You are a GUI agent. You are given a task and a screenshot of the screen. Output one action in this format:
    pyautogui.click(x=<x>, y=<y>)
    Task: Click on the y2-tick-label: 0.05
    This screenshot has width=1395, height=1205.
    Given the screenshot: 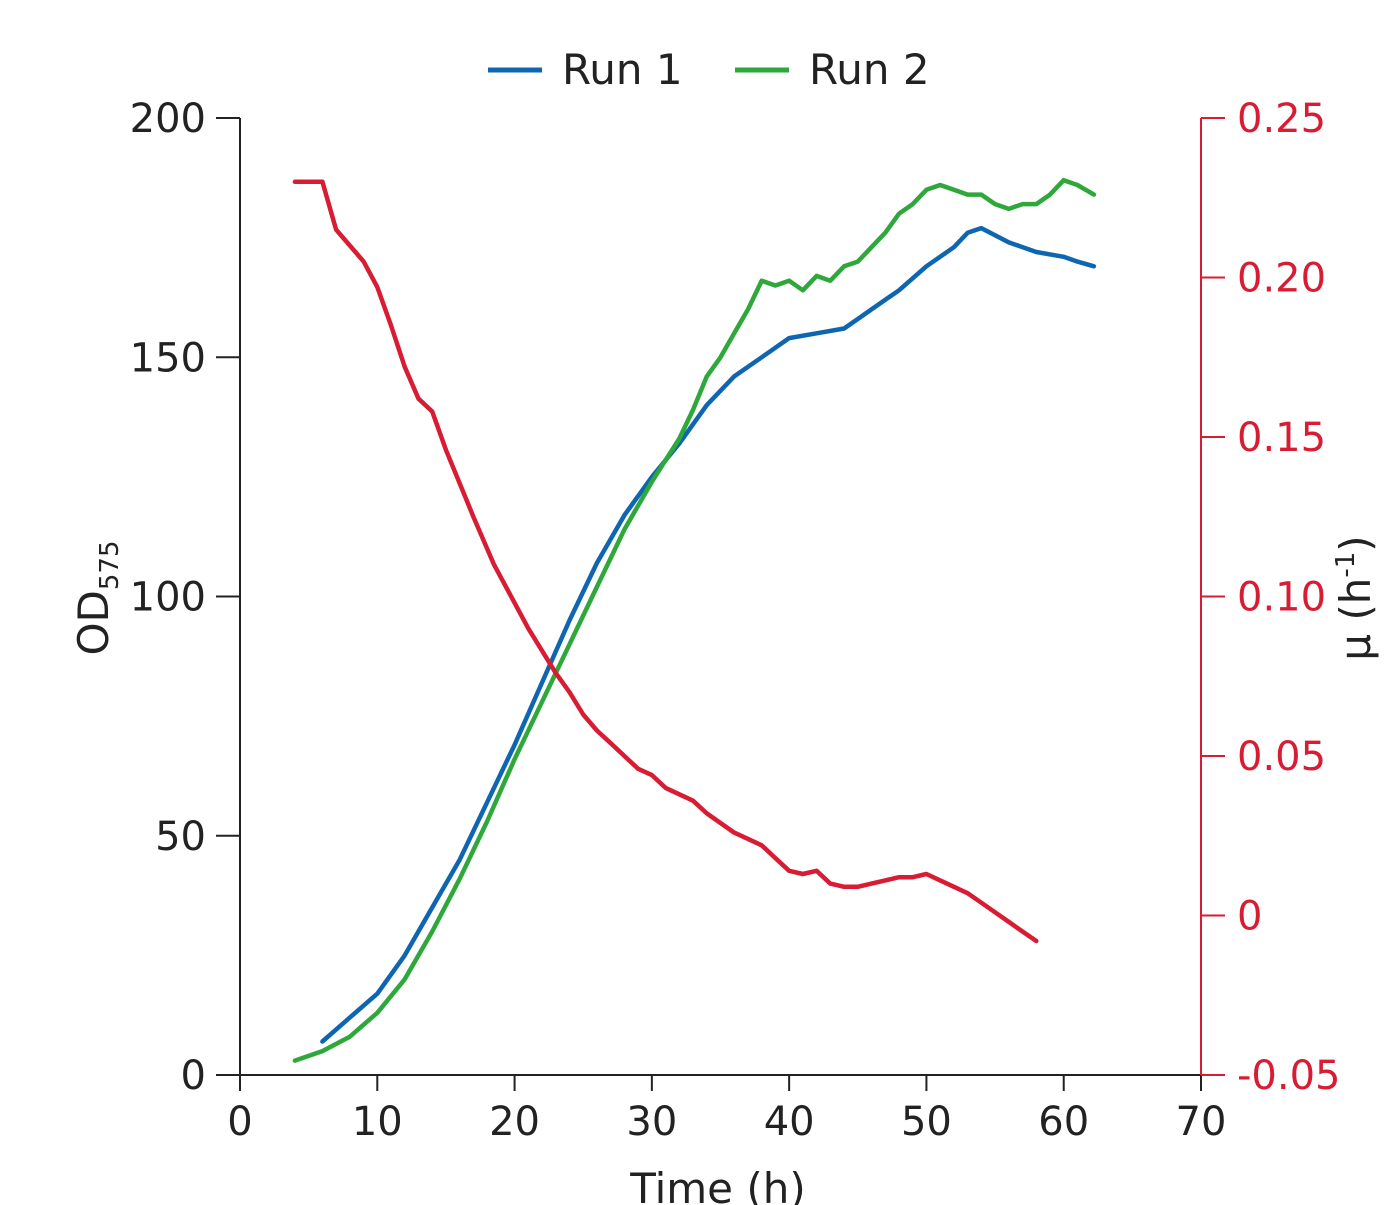 What is the action you would take?
    pyautogui.click(x=1281, y=757)
    